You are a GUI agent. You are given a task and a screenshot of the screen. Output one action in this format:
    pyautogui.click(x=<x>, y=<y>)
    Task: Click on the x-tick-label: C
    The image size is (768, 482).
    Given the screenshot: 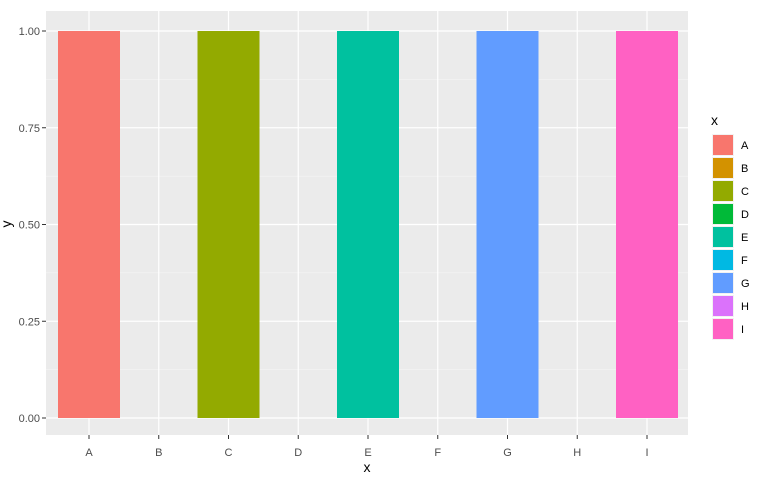 What is the action you would take?
    pyautogui.click(x=229, y=453)
    